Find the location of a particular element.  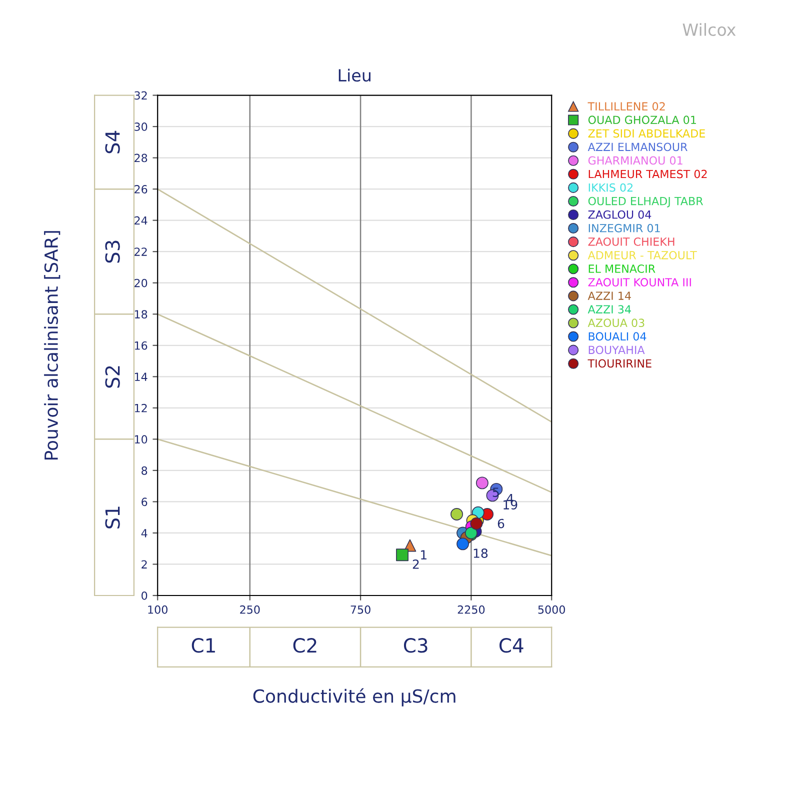

legend-label: LAHMEUR TAMEST 02 is located at coordinates (647, 174).